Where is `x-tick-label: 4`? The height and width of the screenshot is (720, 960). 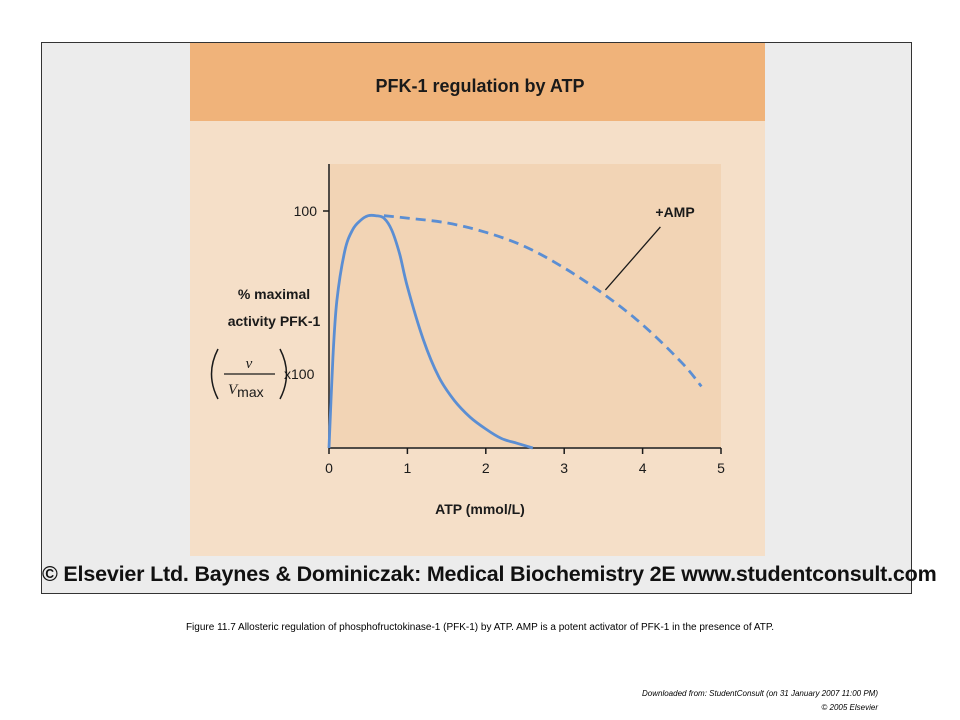 x-tick-label: 4 is located at coordinates (643, 468).